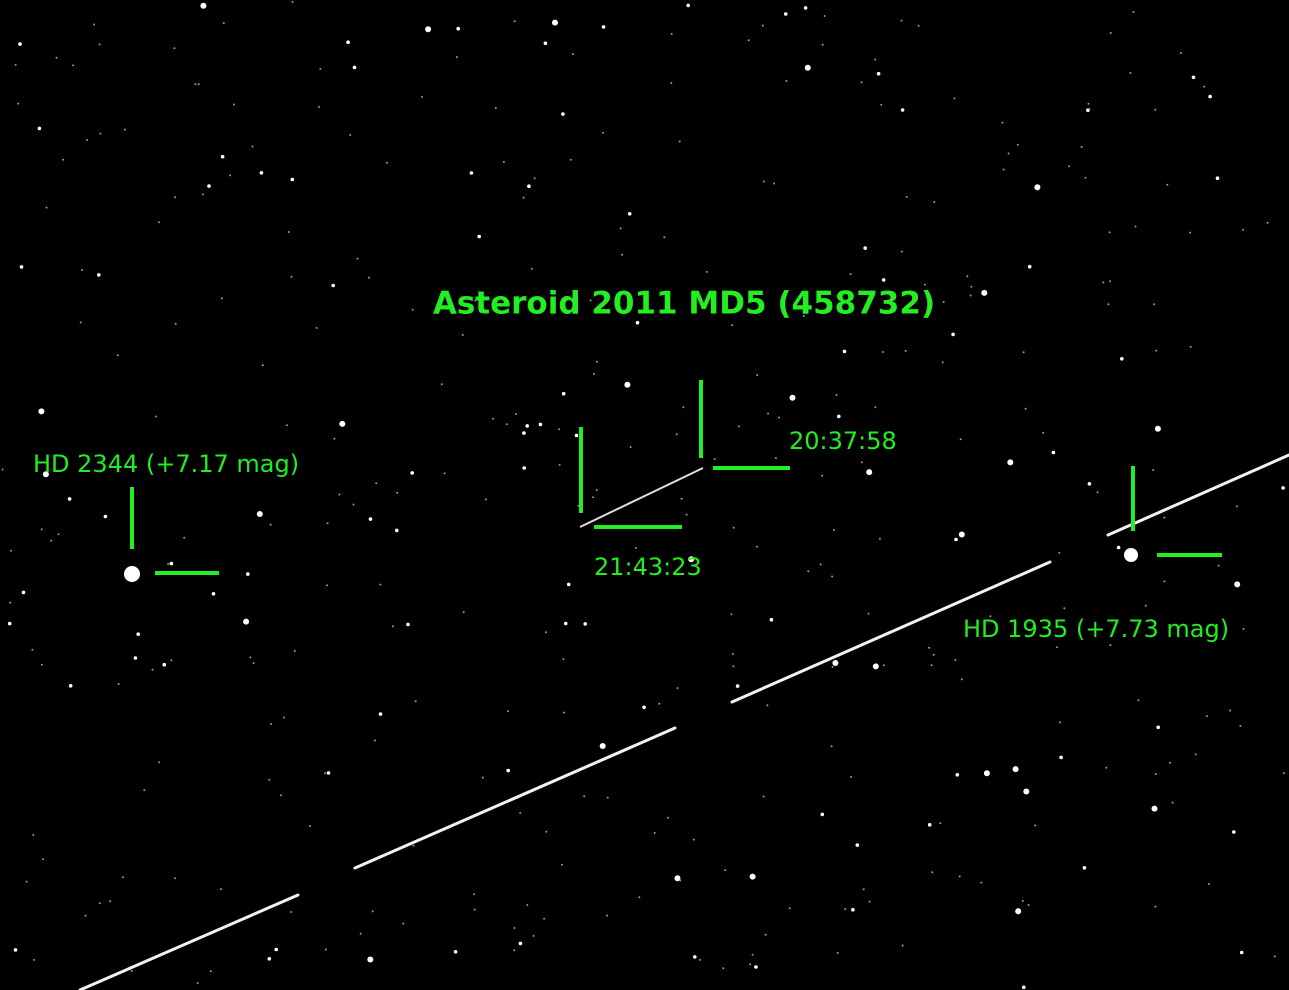 This screenshot has width=1289, height=990. Describe the element at coordinates (843, 441) in the screenshot. I see `time-label: 20:37:58` at that location.